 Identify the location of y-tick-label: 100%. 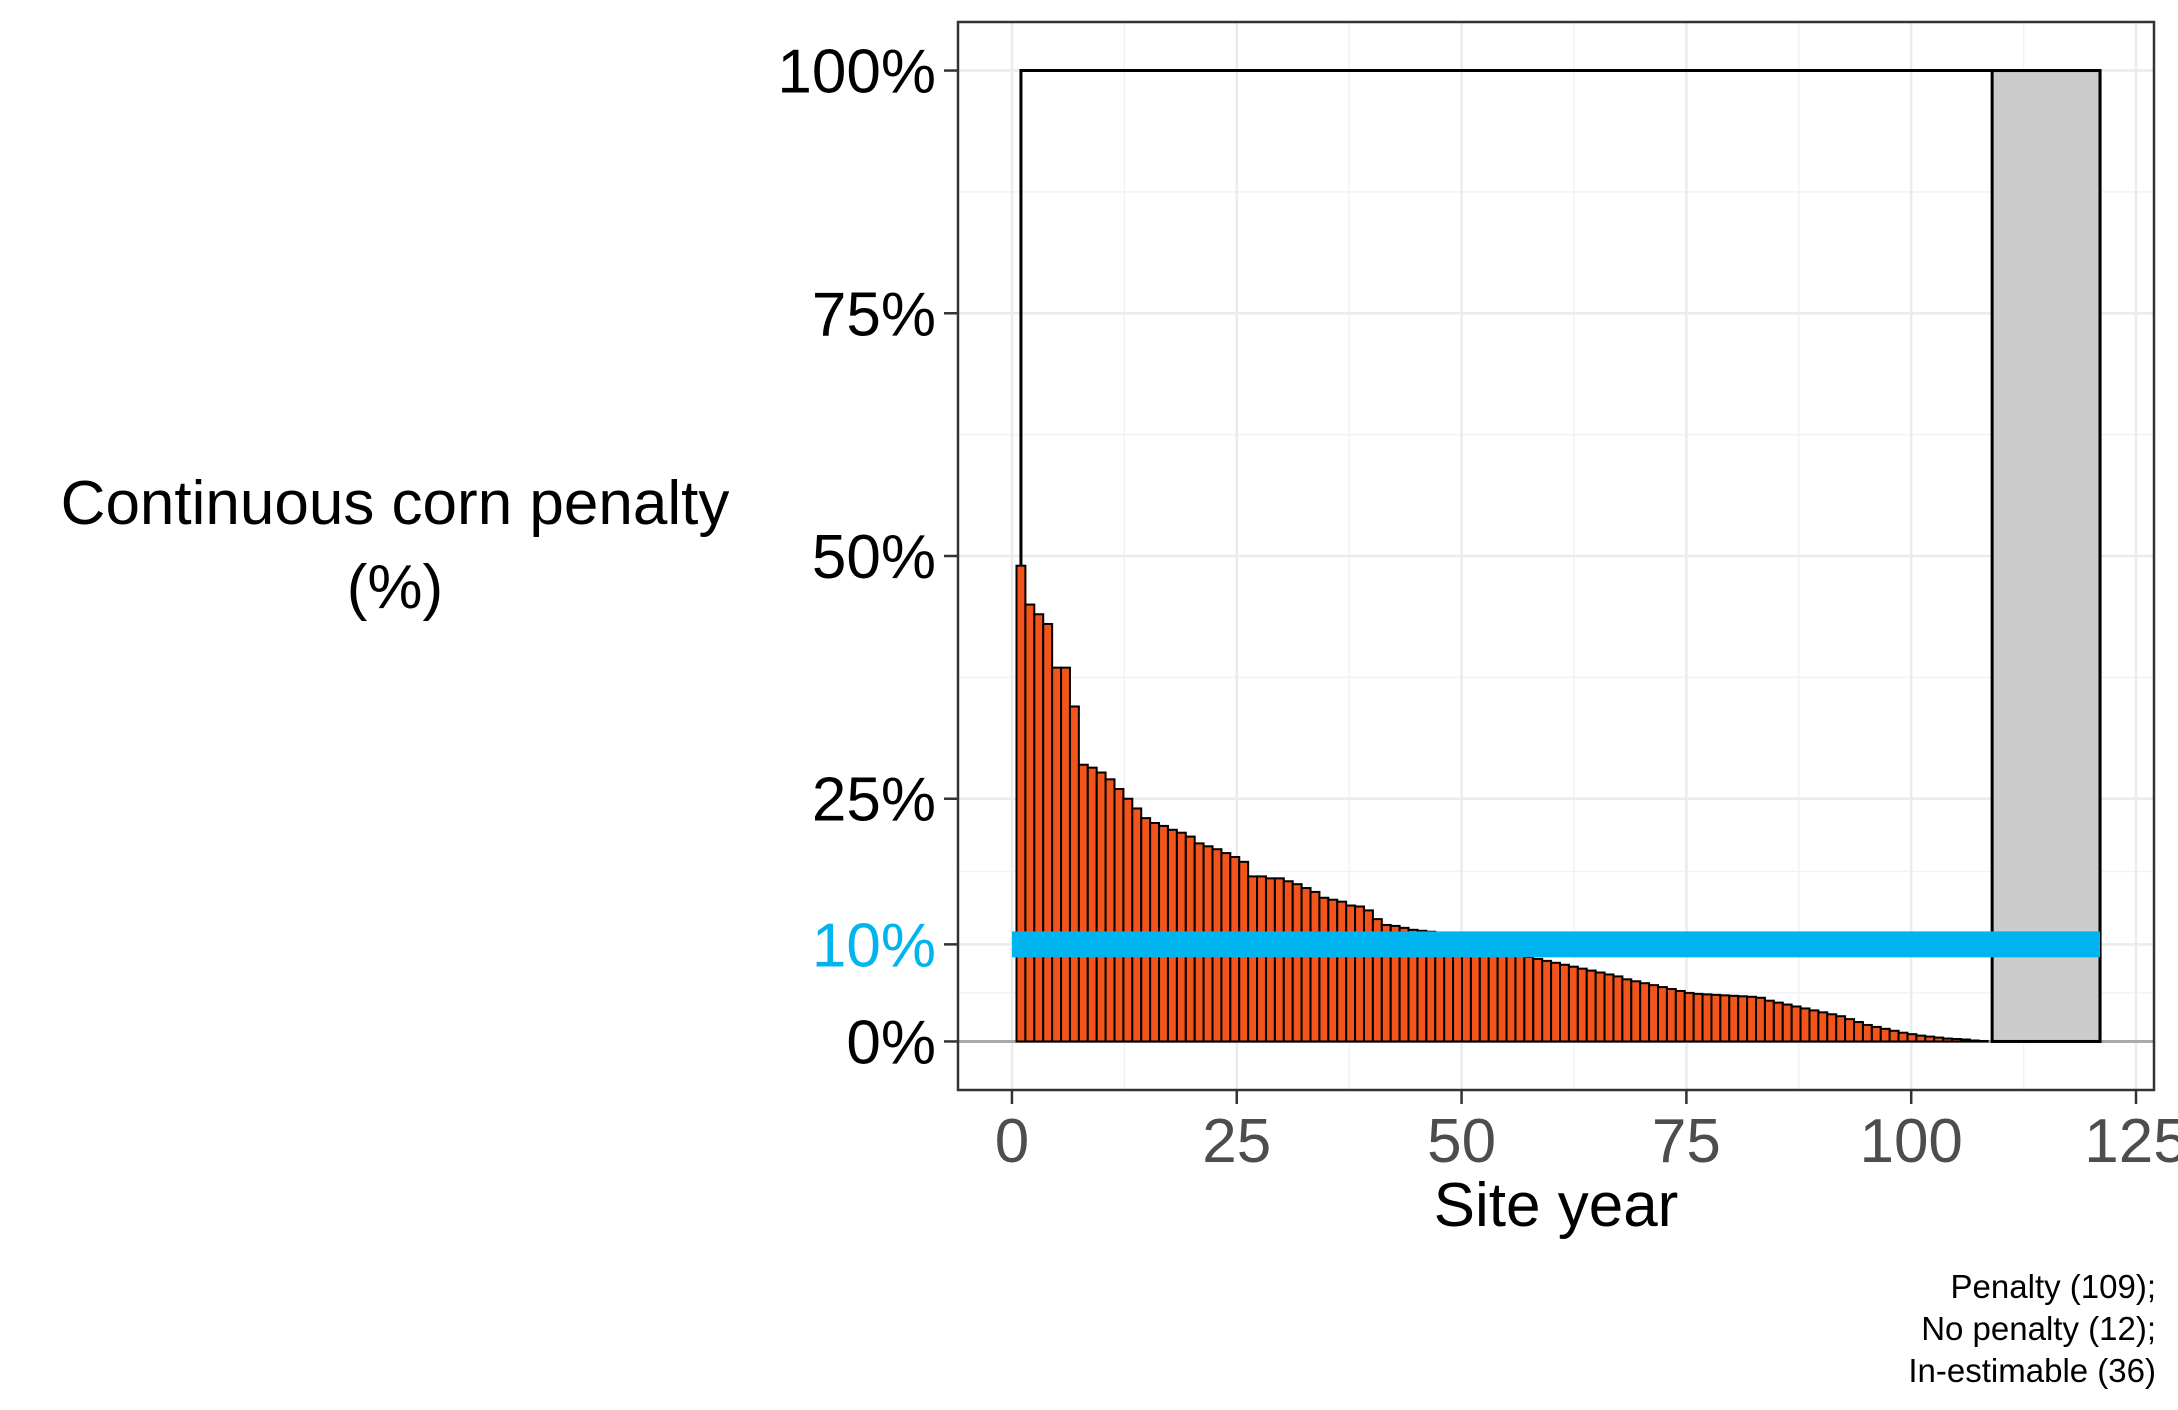
(856, 72).